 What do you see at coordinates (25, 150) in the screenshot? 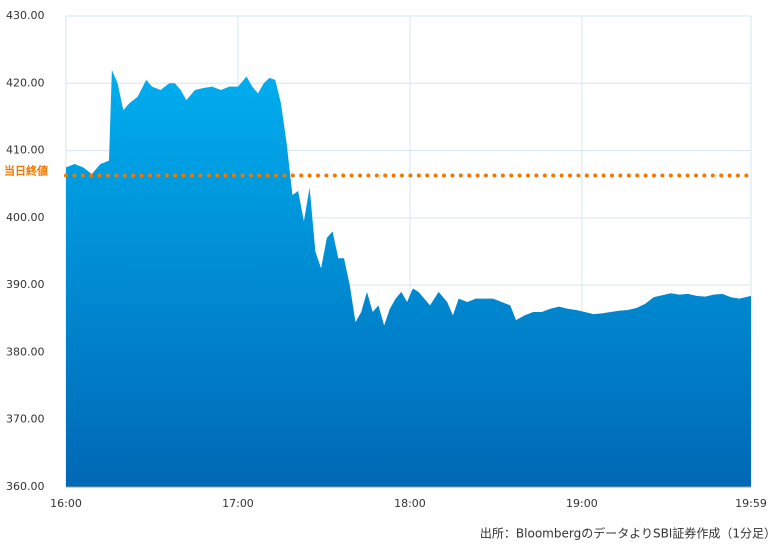
I see `y-tick-label: 410.00` at bounding box center [25, 150].